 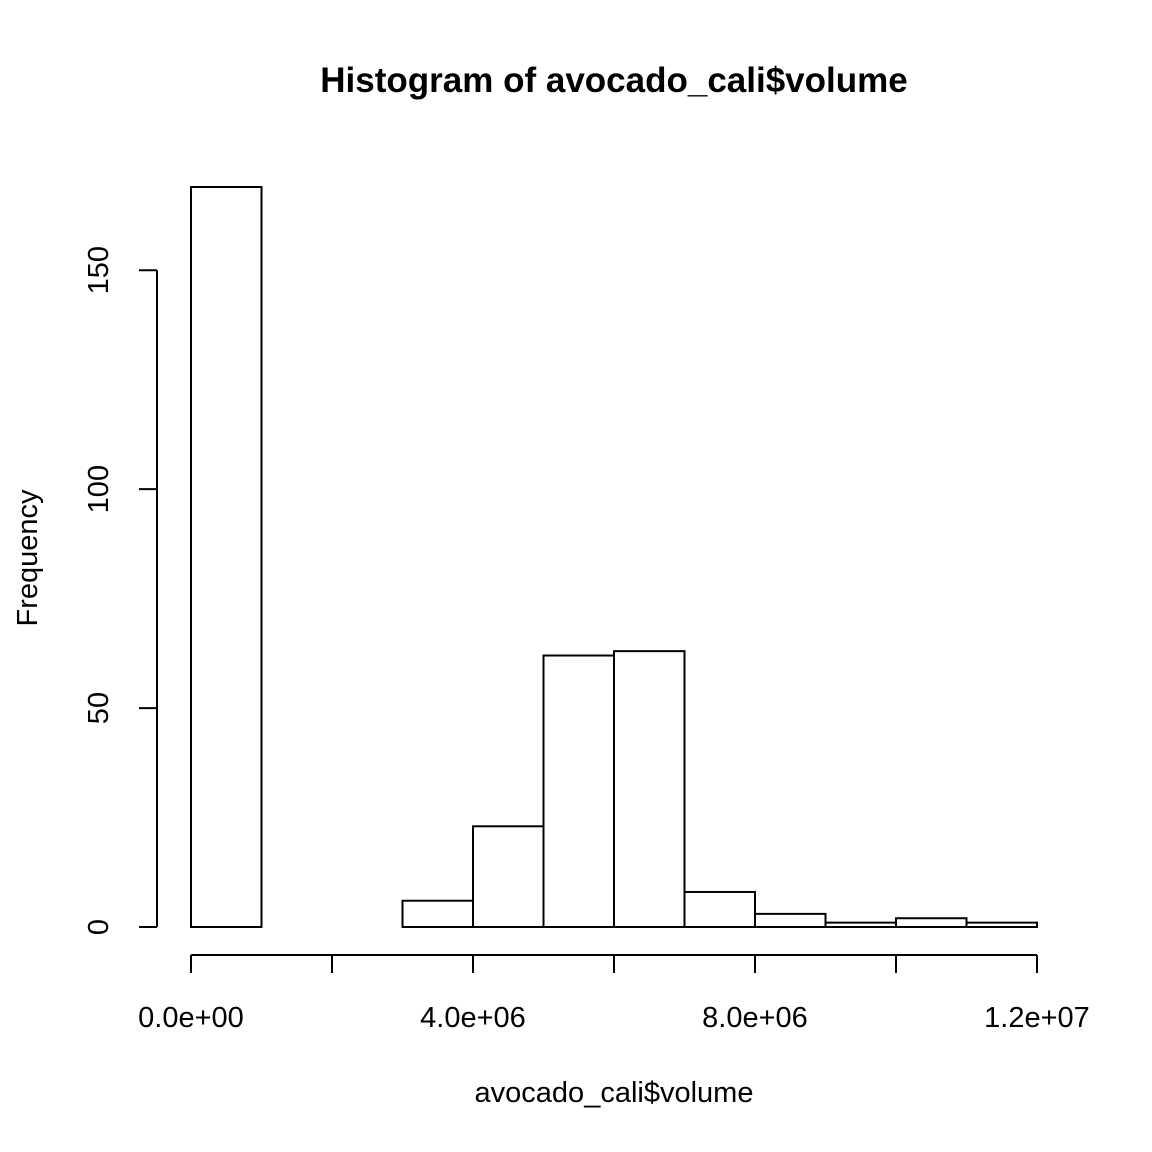 What do you see at coordinates (1037, 1018) in the screenshot?
I see `x-tick-label: 1.2e+07` at bounding box center [1037, 1018].